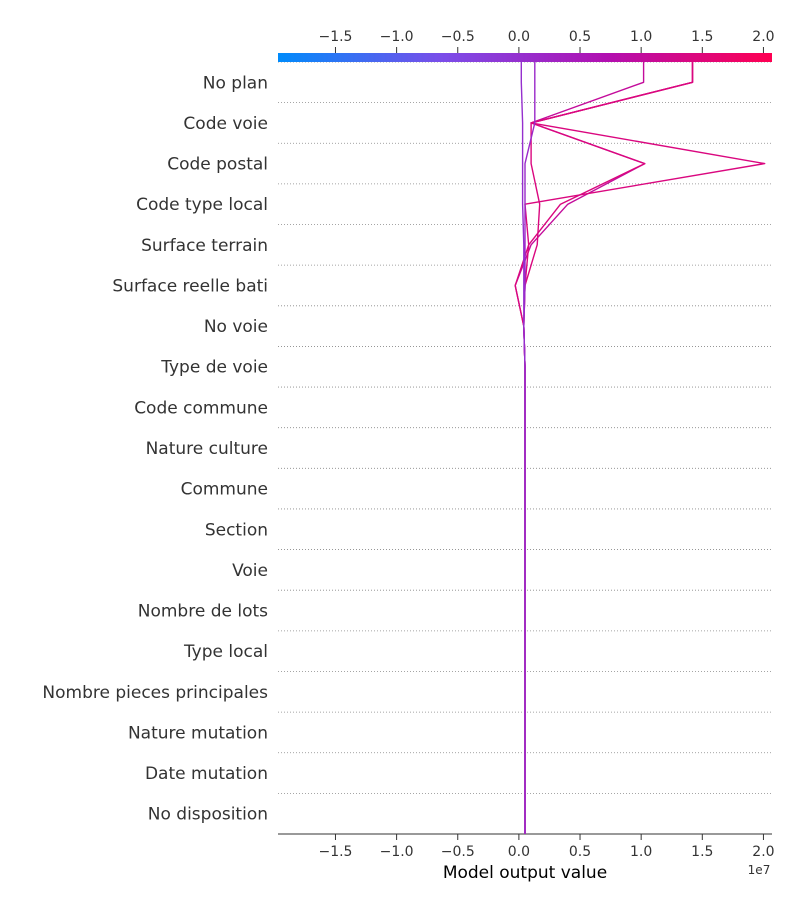 The image size is (800, 910). I want to click on feature-label: Nature culture, so click(207, 449).